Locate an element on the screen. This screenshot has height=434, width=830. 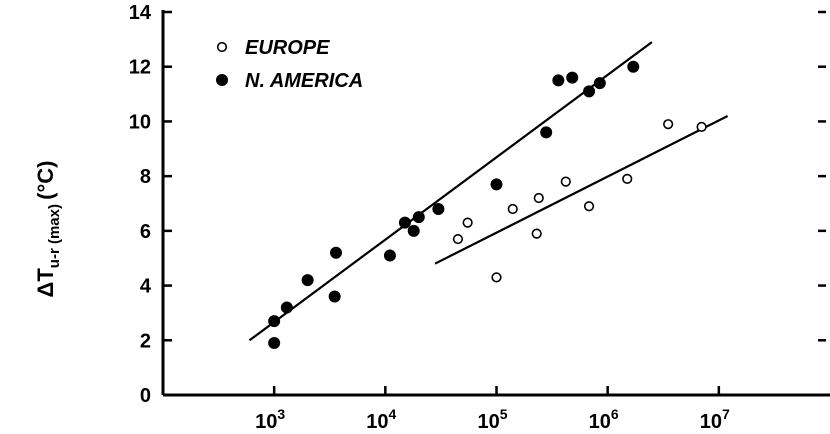
x-tick-label: 10⁶ is located at coordinates (604, 419).